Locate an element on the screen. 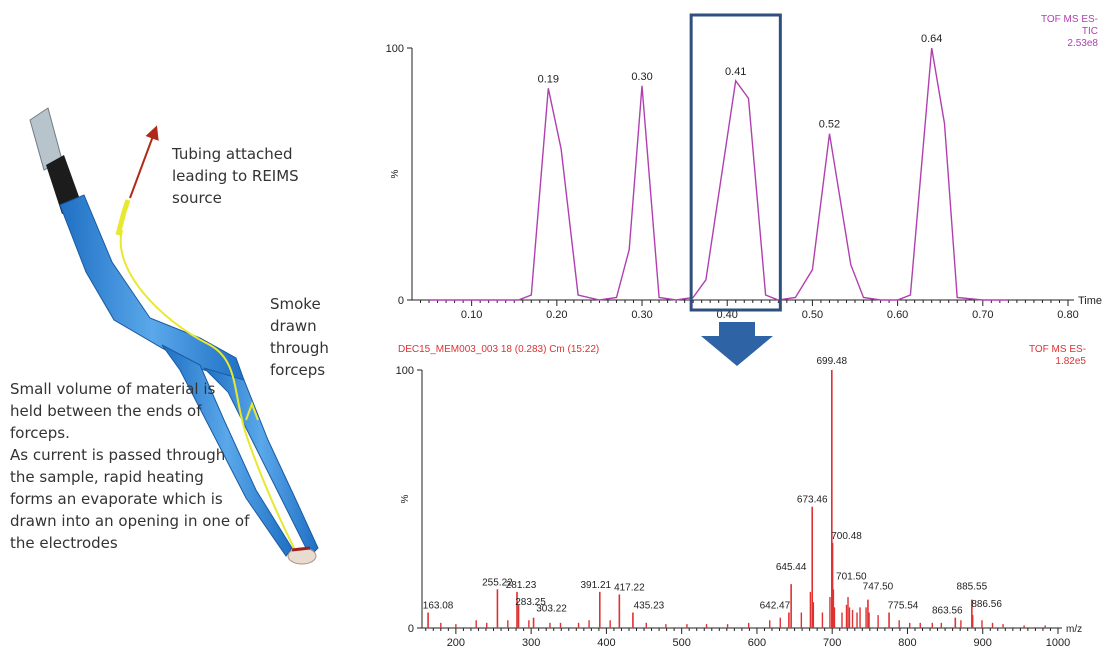  ms-peak-label: 863.56 is located at coordinates (947, 611).